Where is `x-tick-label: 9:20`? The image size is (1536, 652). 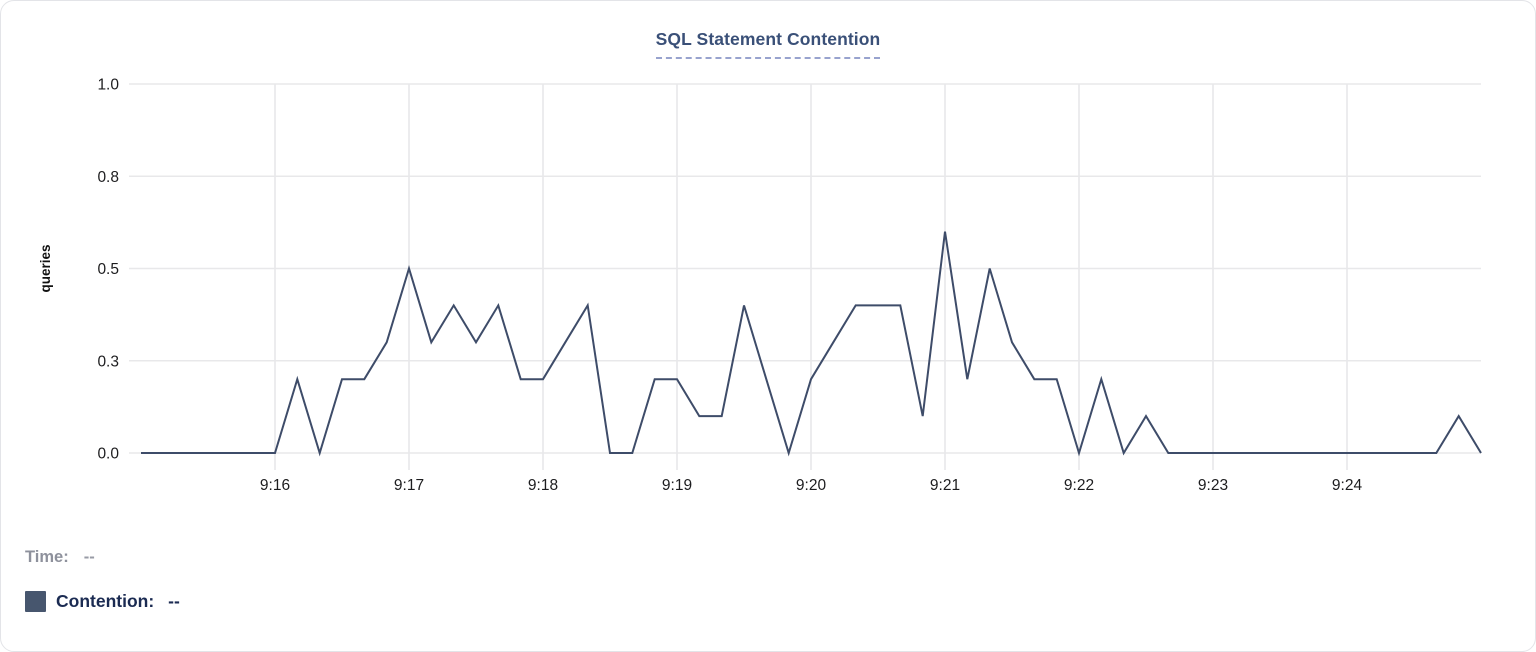 x-tick-label: 9:20 is located at coordinates (811, 485).